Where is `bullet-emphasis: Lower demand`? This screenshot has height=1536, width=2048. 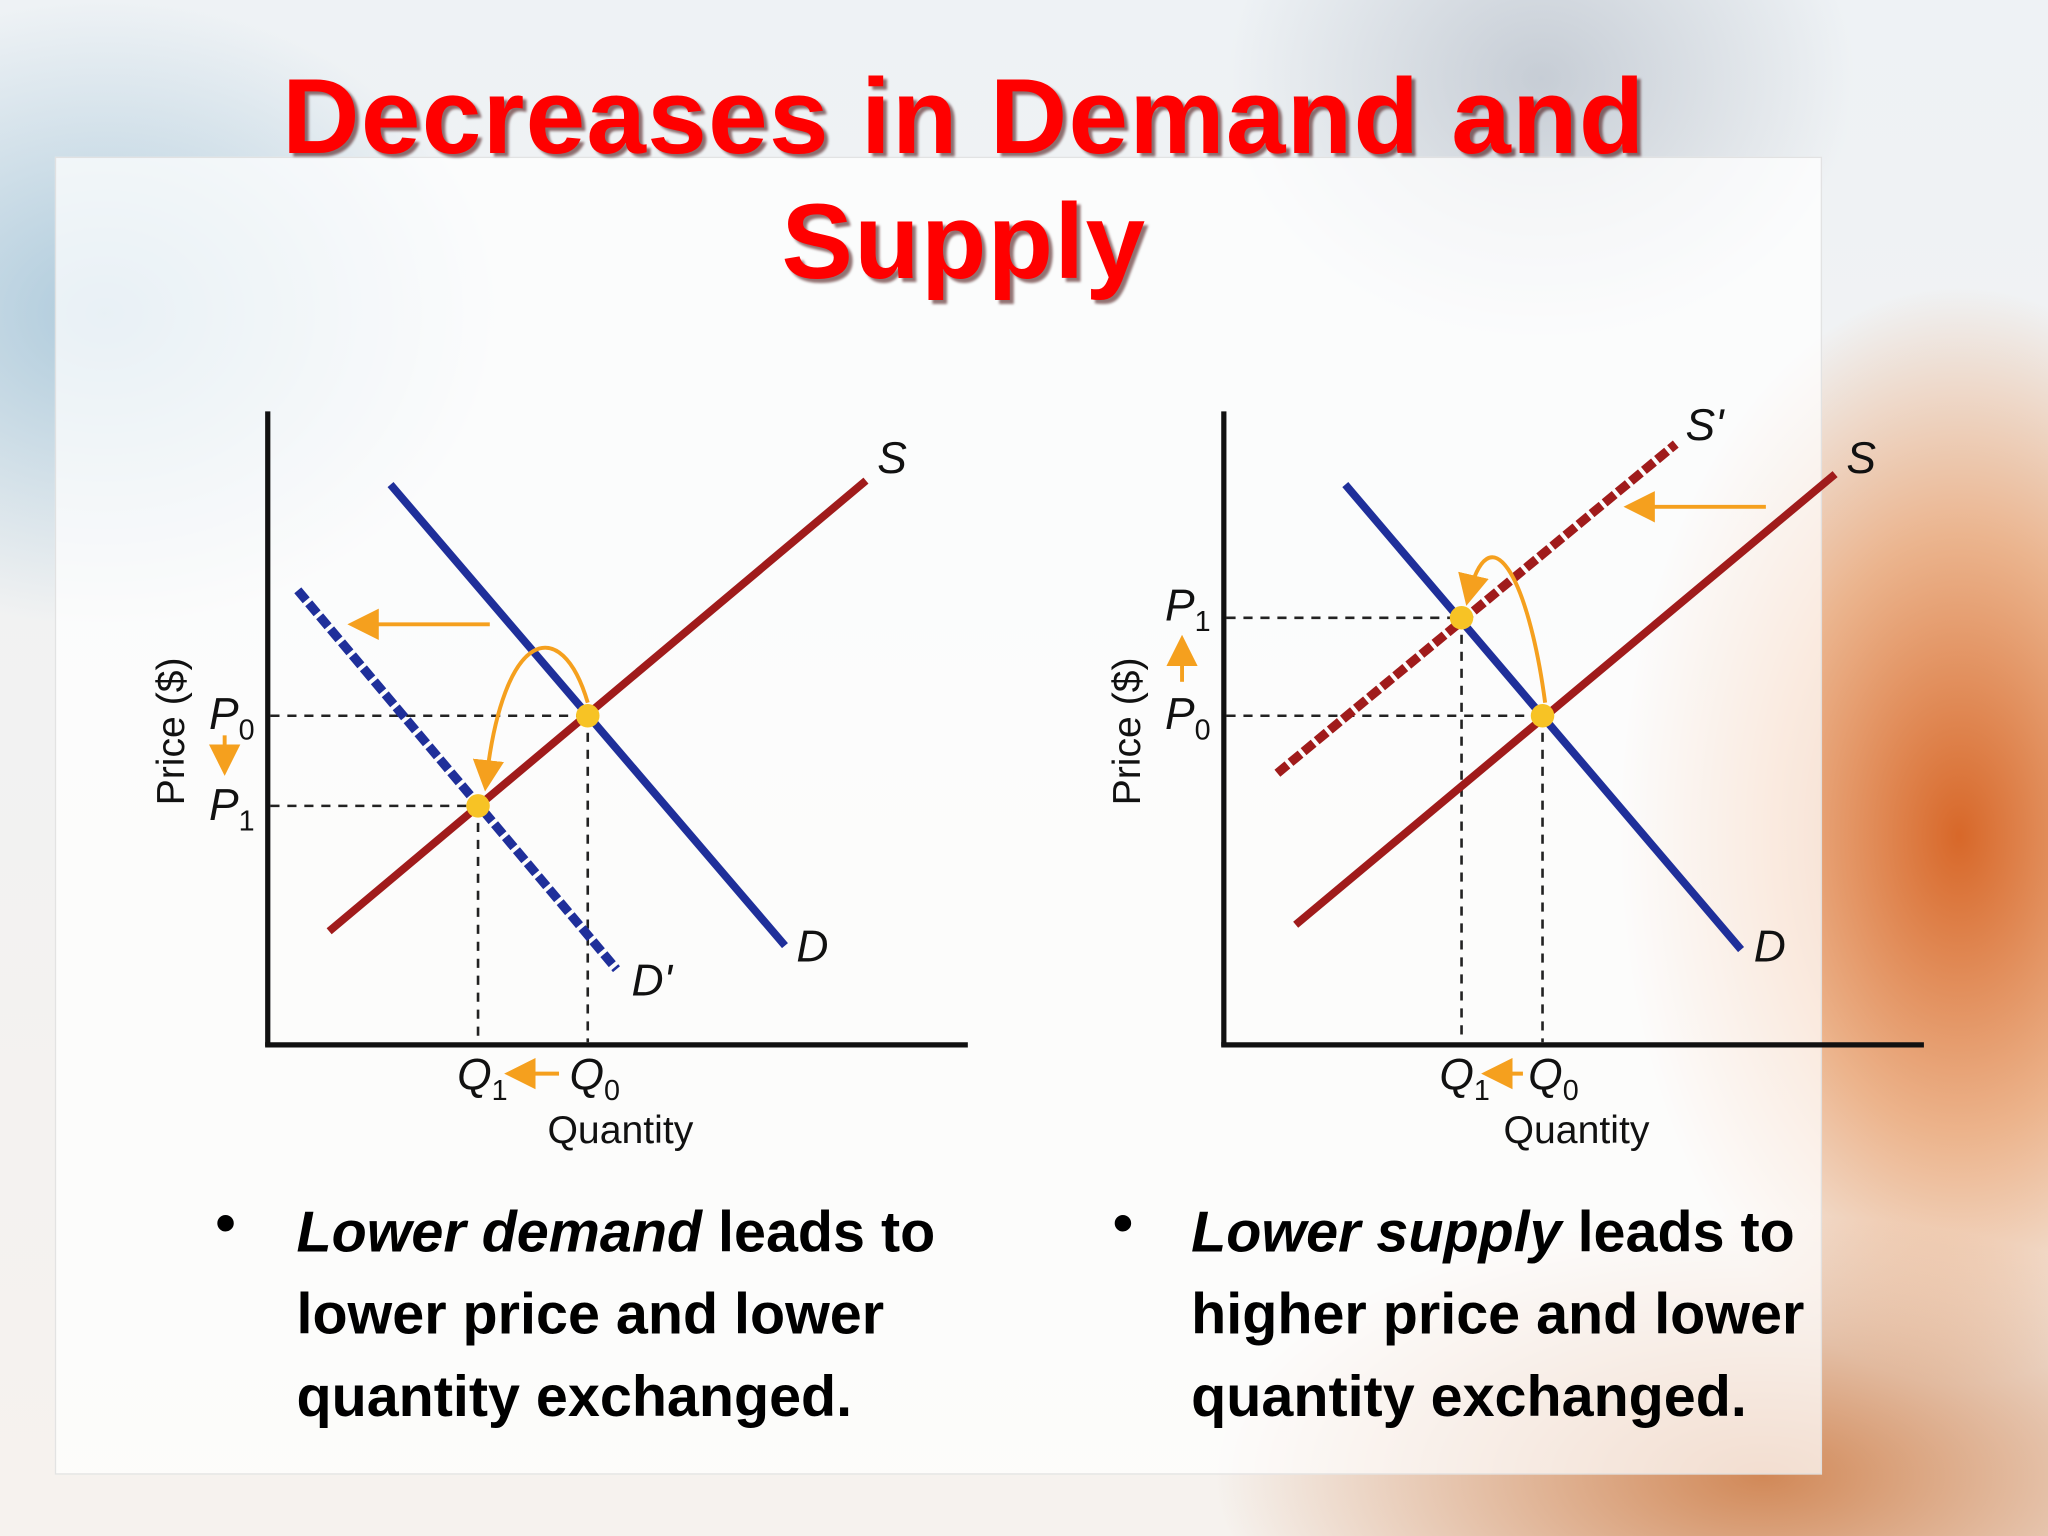
bullet-emphasis: Lower demand is located at coordinates (499, 1232).